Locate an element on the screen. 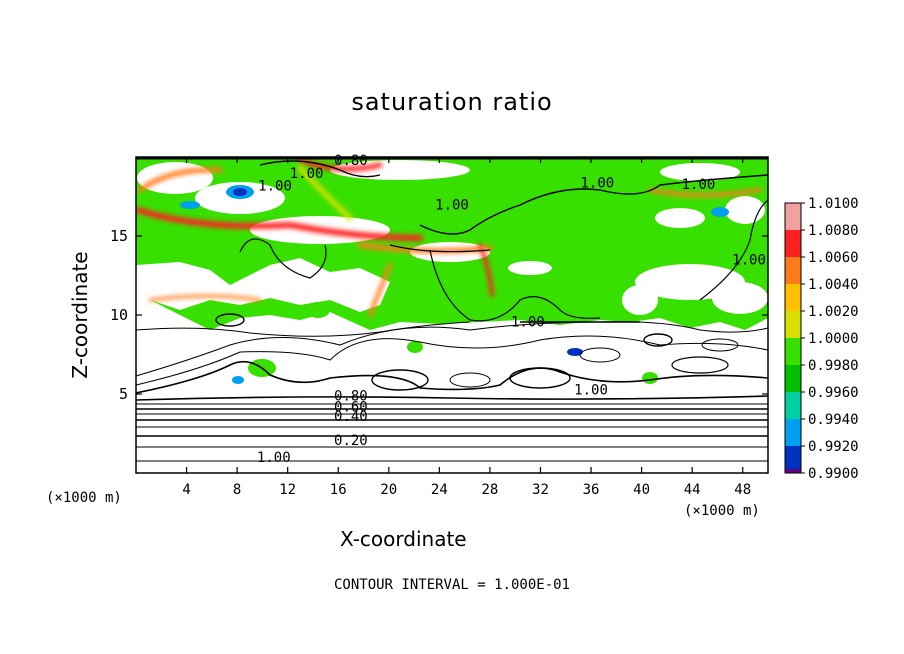  contour-interval-note: CONTOUR INTERVAL = 1.000E-01 is located at coordinates (451, 585).